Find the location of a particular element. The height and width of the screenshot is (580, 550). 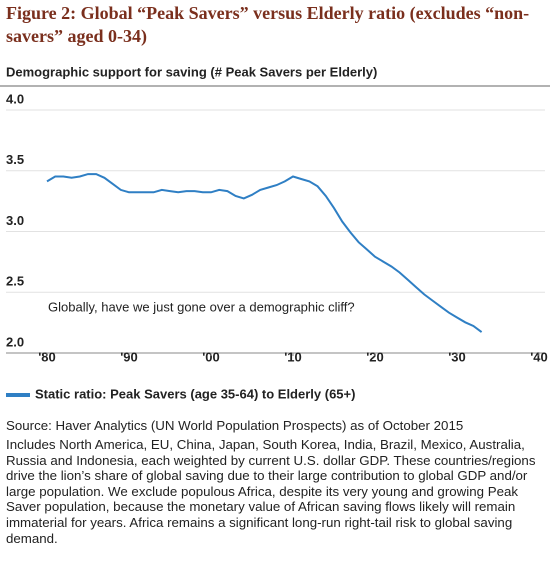

x-tick-label: '20 is located at coordinates (375, 356).